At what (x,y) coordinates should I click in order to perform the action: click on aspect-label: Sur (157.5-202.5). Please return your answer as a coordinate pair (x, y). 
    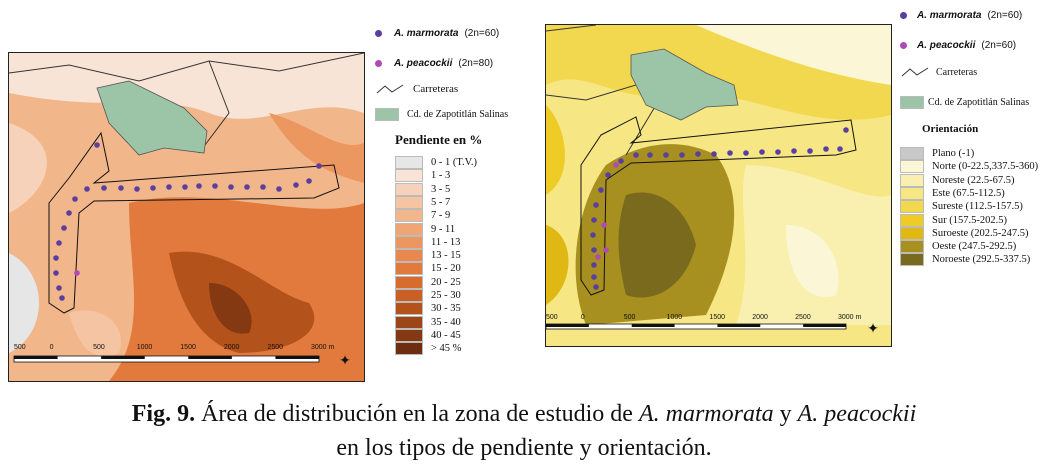
    Looking at the image, I should click on (969, 220).